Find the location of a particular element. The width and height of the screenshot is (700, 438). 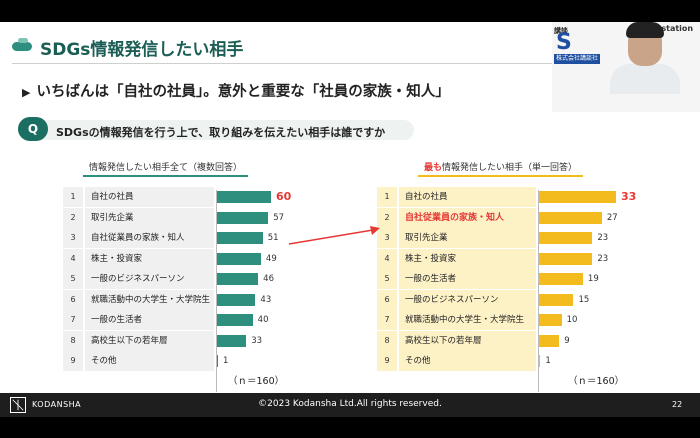

chart-row: 3 取引先企業 23 is located at coordinates (497, 238).